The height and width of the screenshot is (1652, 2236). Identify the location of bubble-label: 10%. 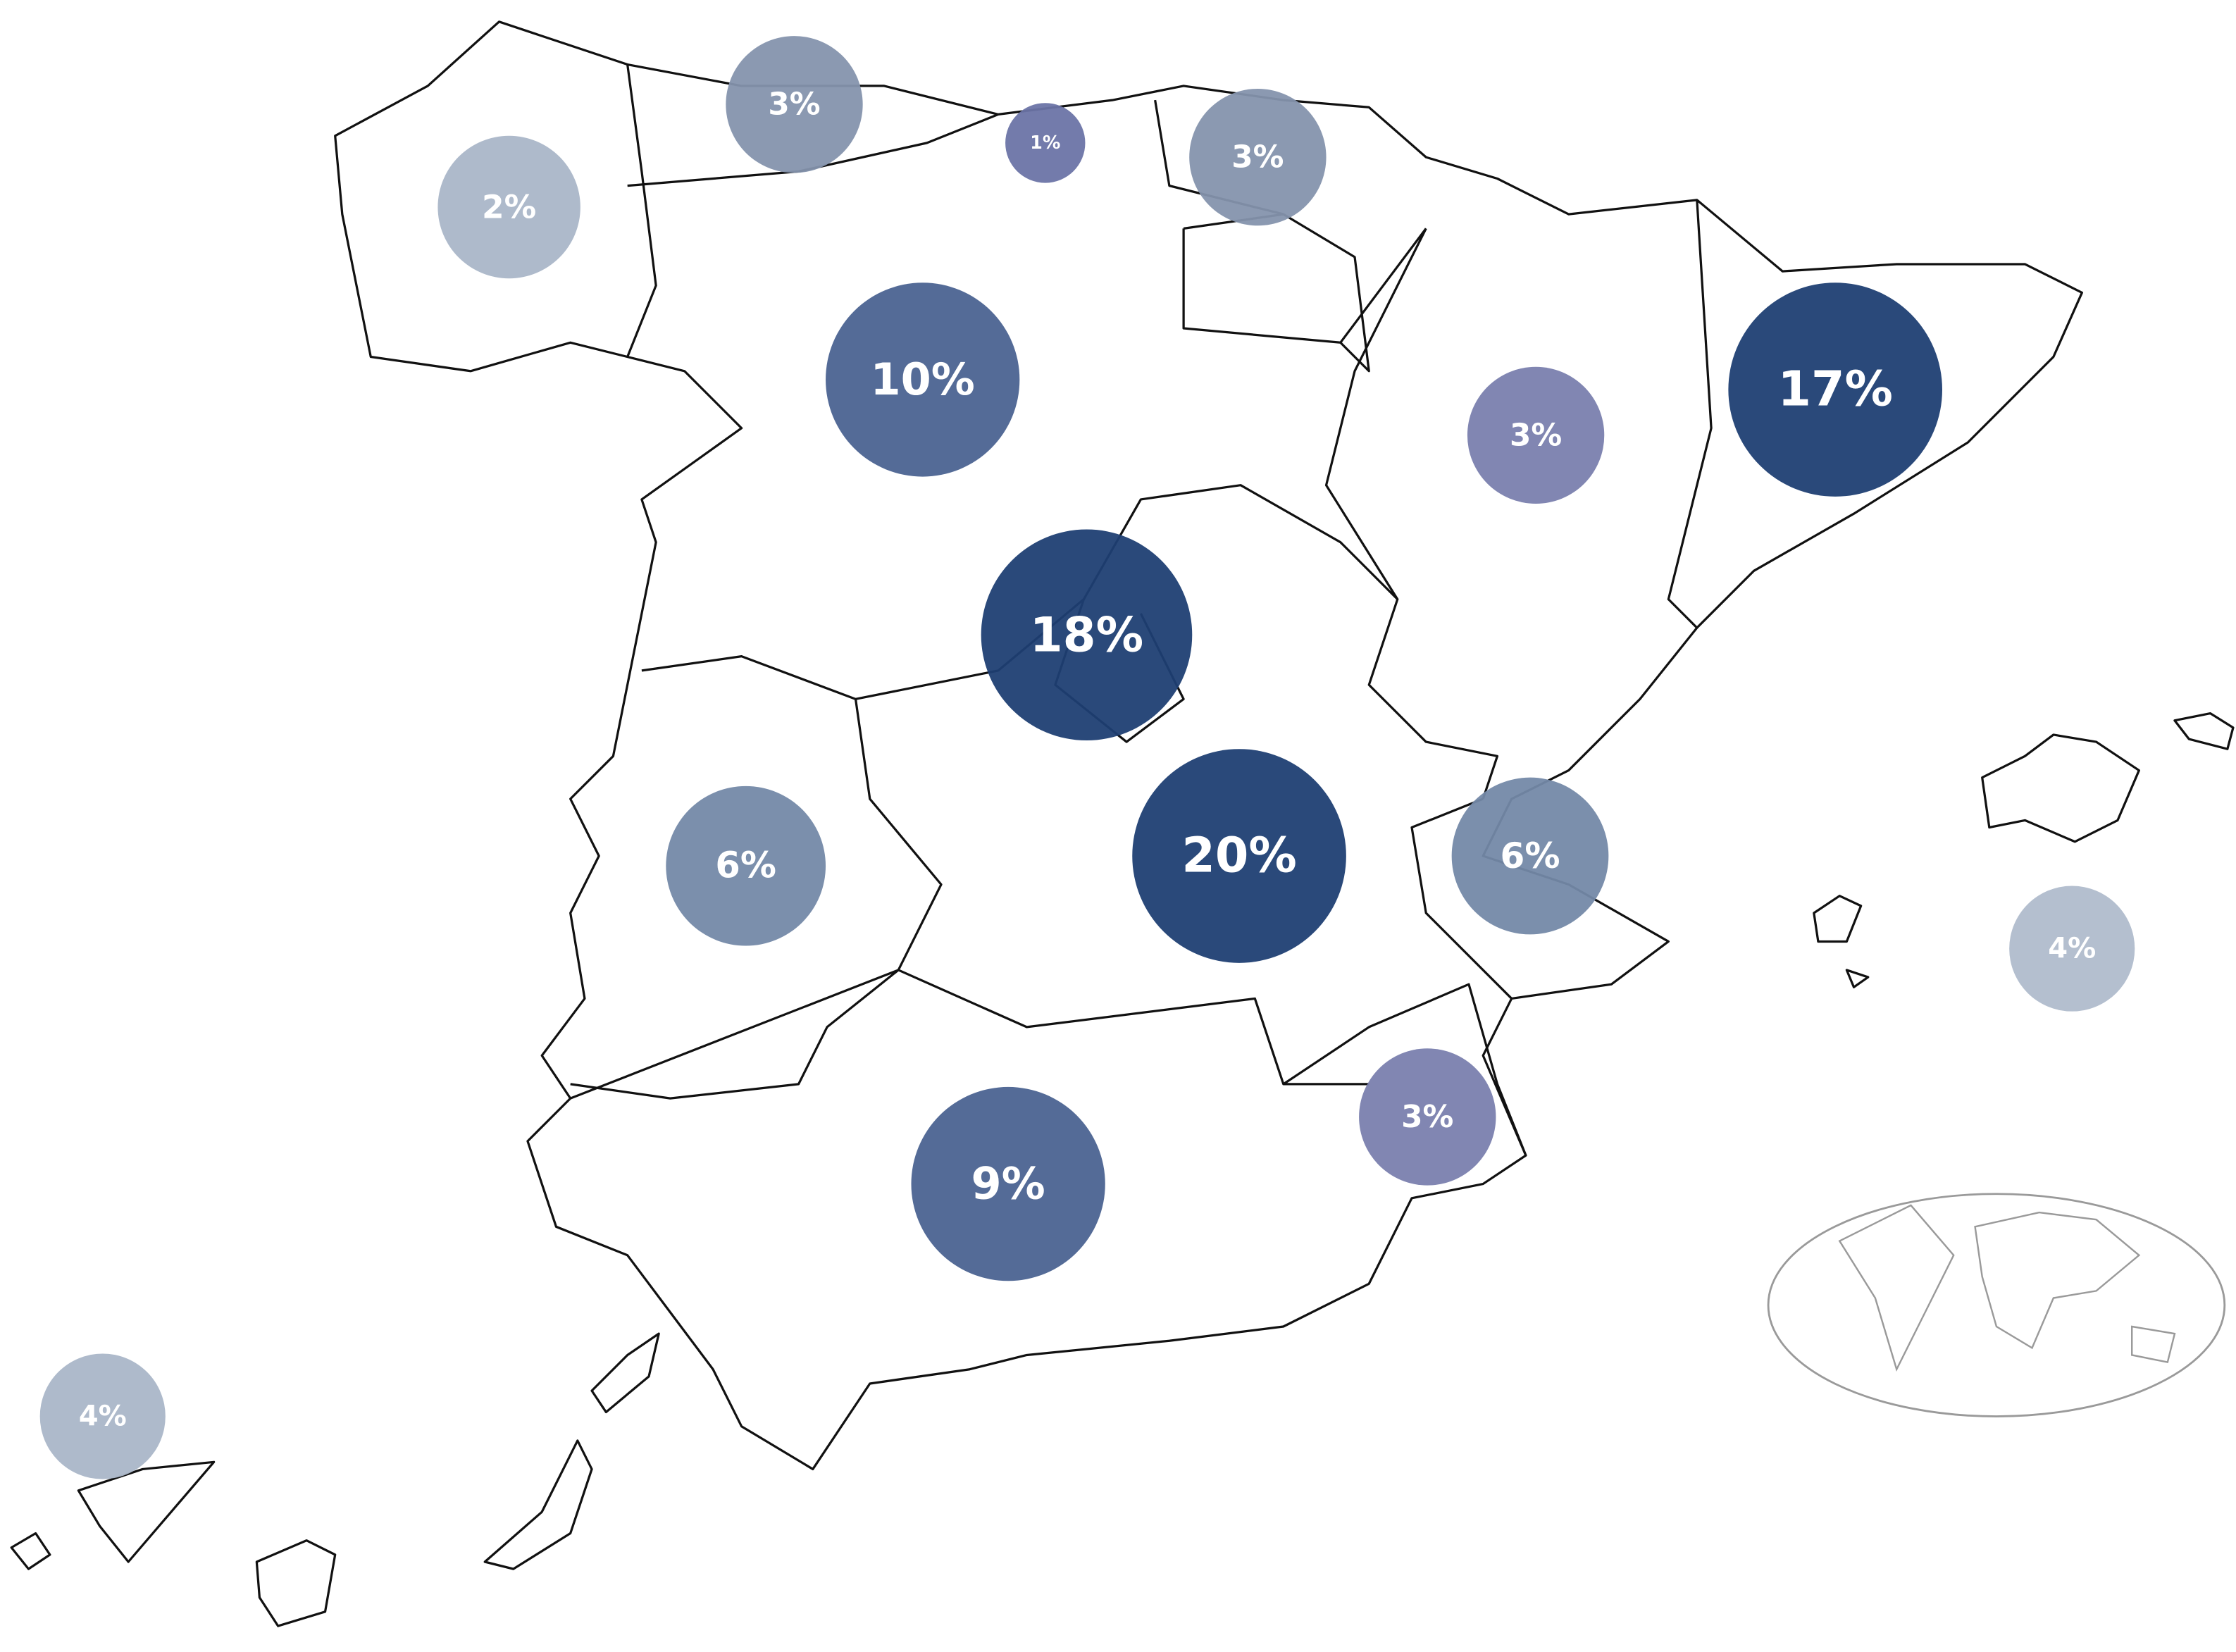
(923, 379).